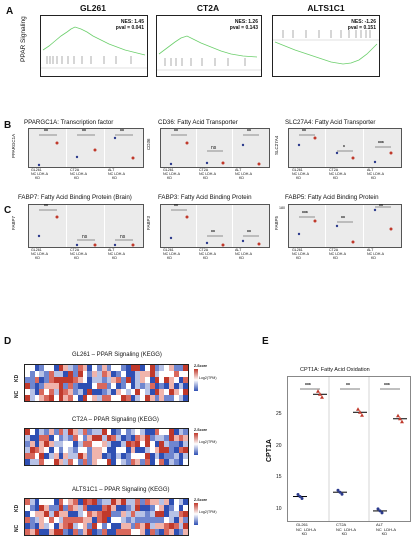 The image size is (417, 550). I want to click on e-ytick-10: 10, so click(279, 509).